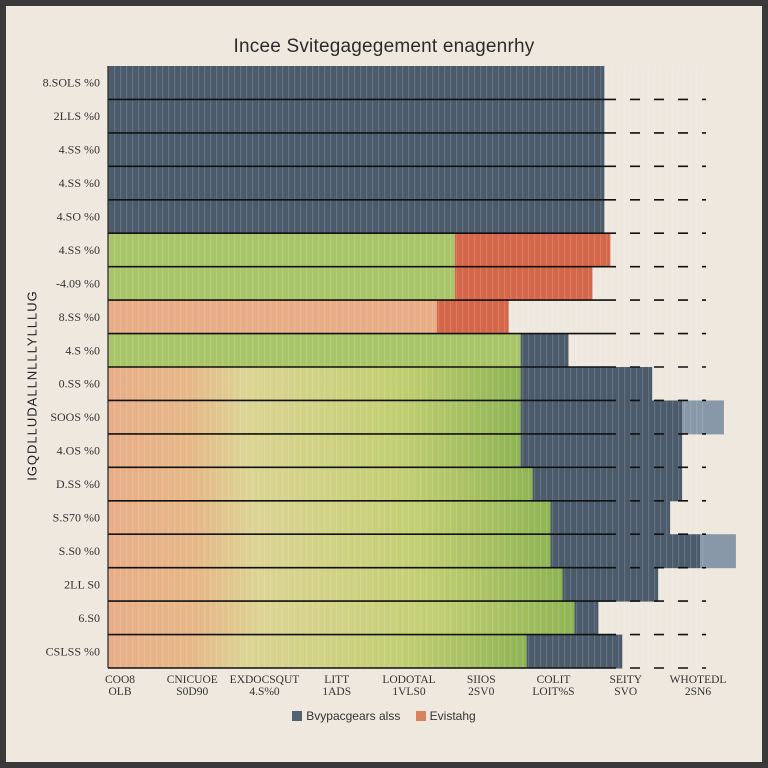 The image size is (768, 768). I want to click on x-tick-label-3: LITT 1ADS, so click(336, 686).